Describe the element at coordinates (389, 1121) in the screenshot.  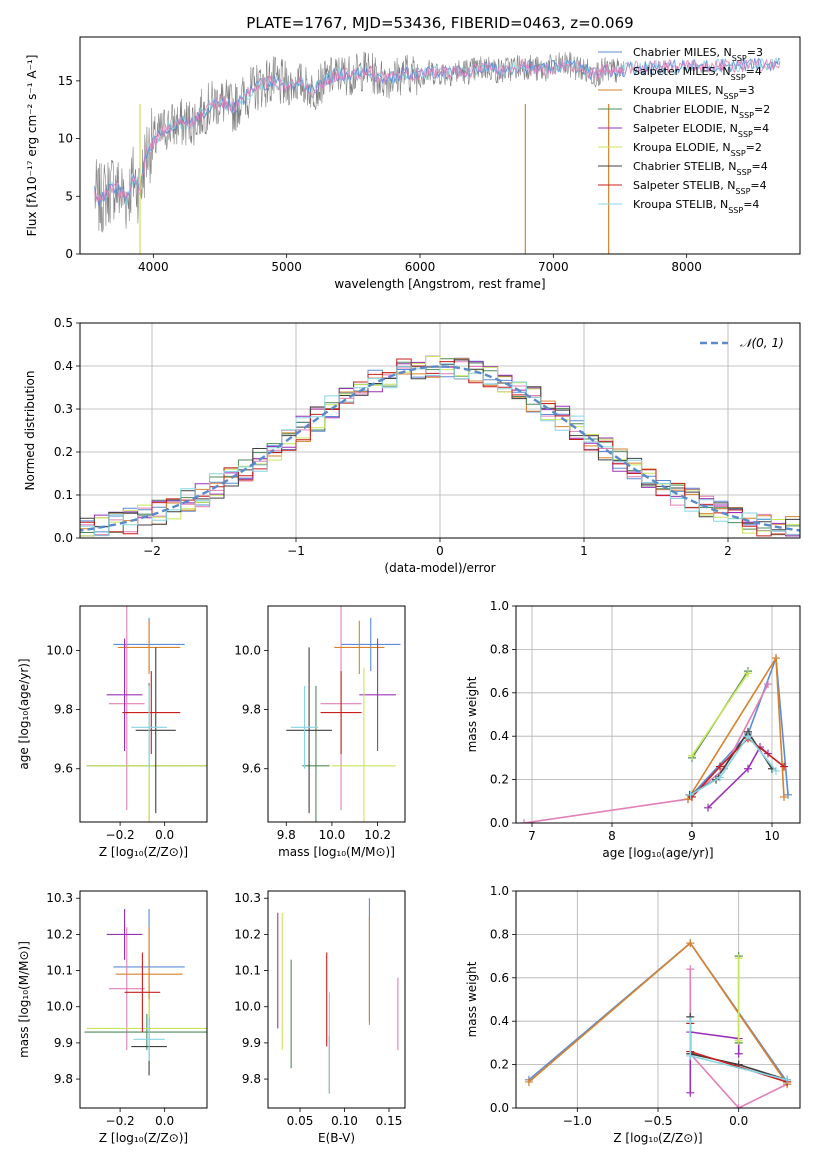
I see `x-tick-label: 0.15` at that location.